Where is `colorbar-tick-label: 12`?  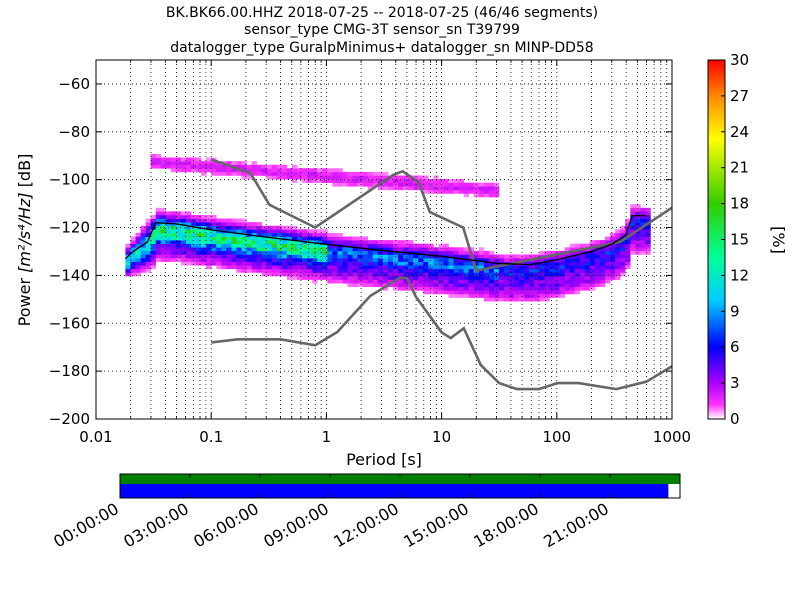 colorbar-tick-label: 12 is located at coordinates (739, 275).